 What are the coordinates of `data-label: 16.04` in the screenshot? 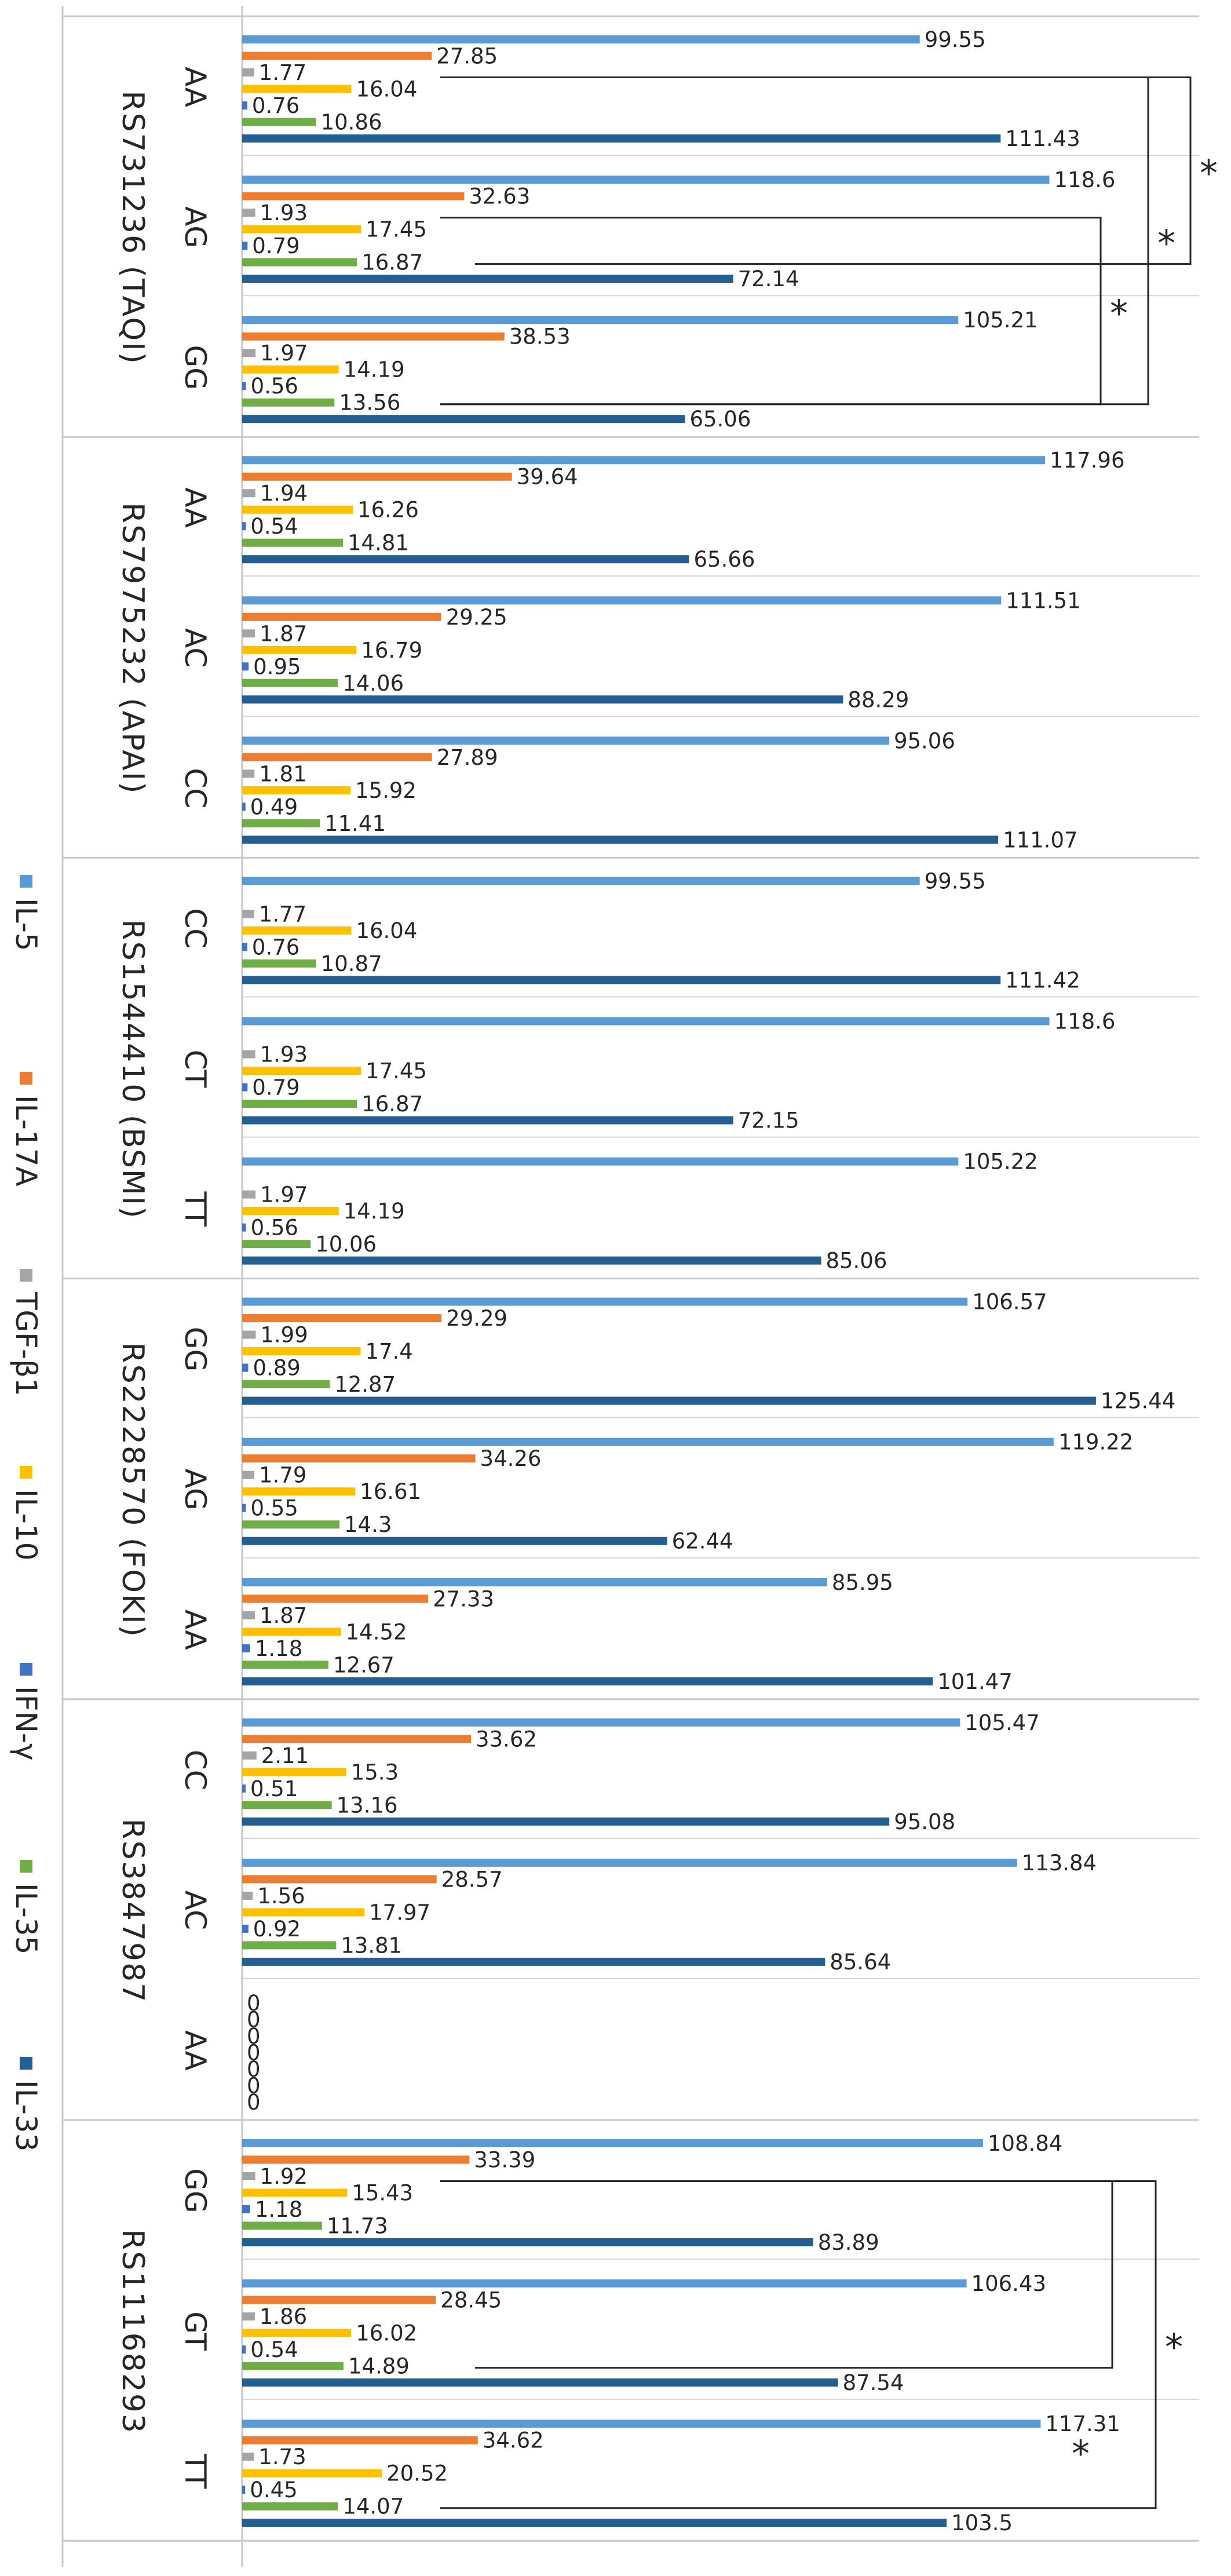 It's located at (387, 90).